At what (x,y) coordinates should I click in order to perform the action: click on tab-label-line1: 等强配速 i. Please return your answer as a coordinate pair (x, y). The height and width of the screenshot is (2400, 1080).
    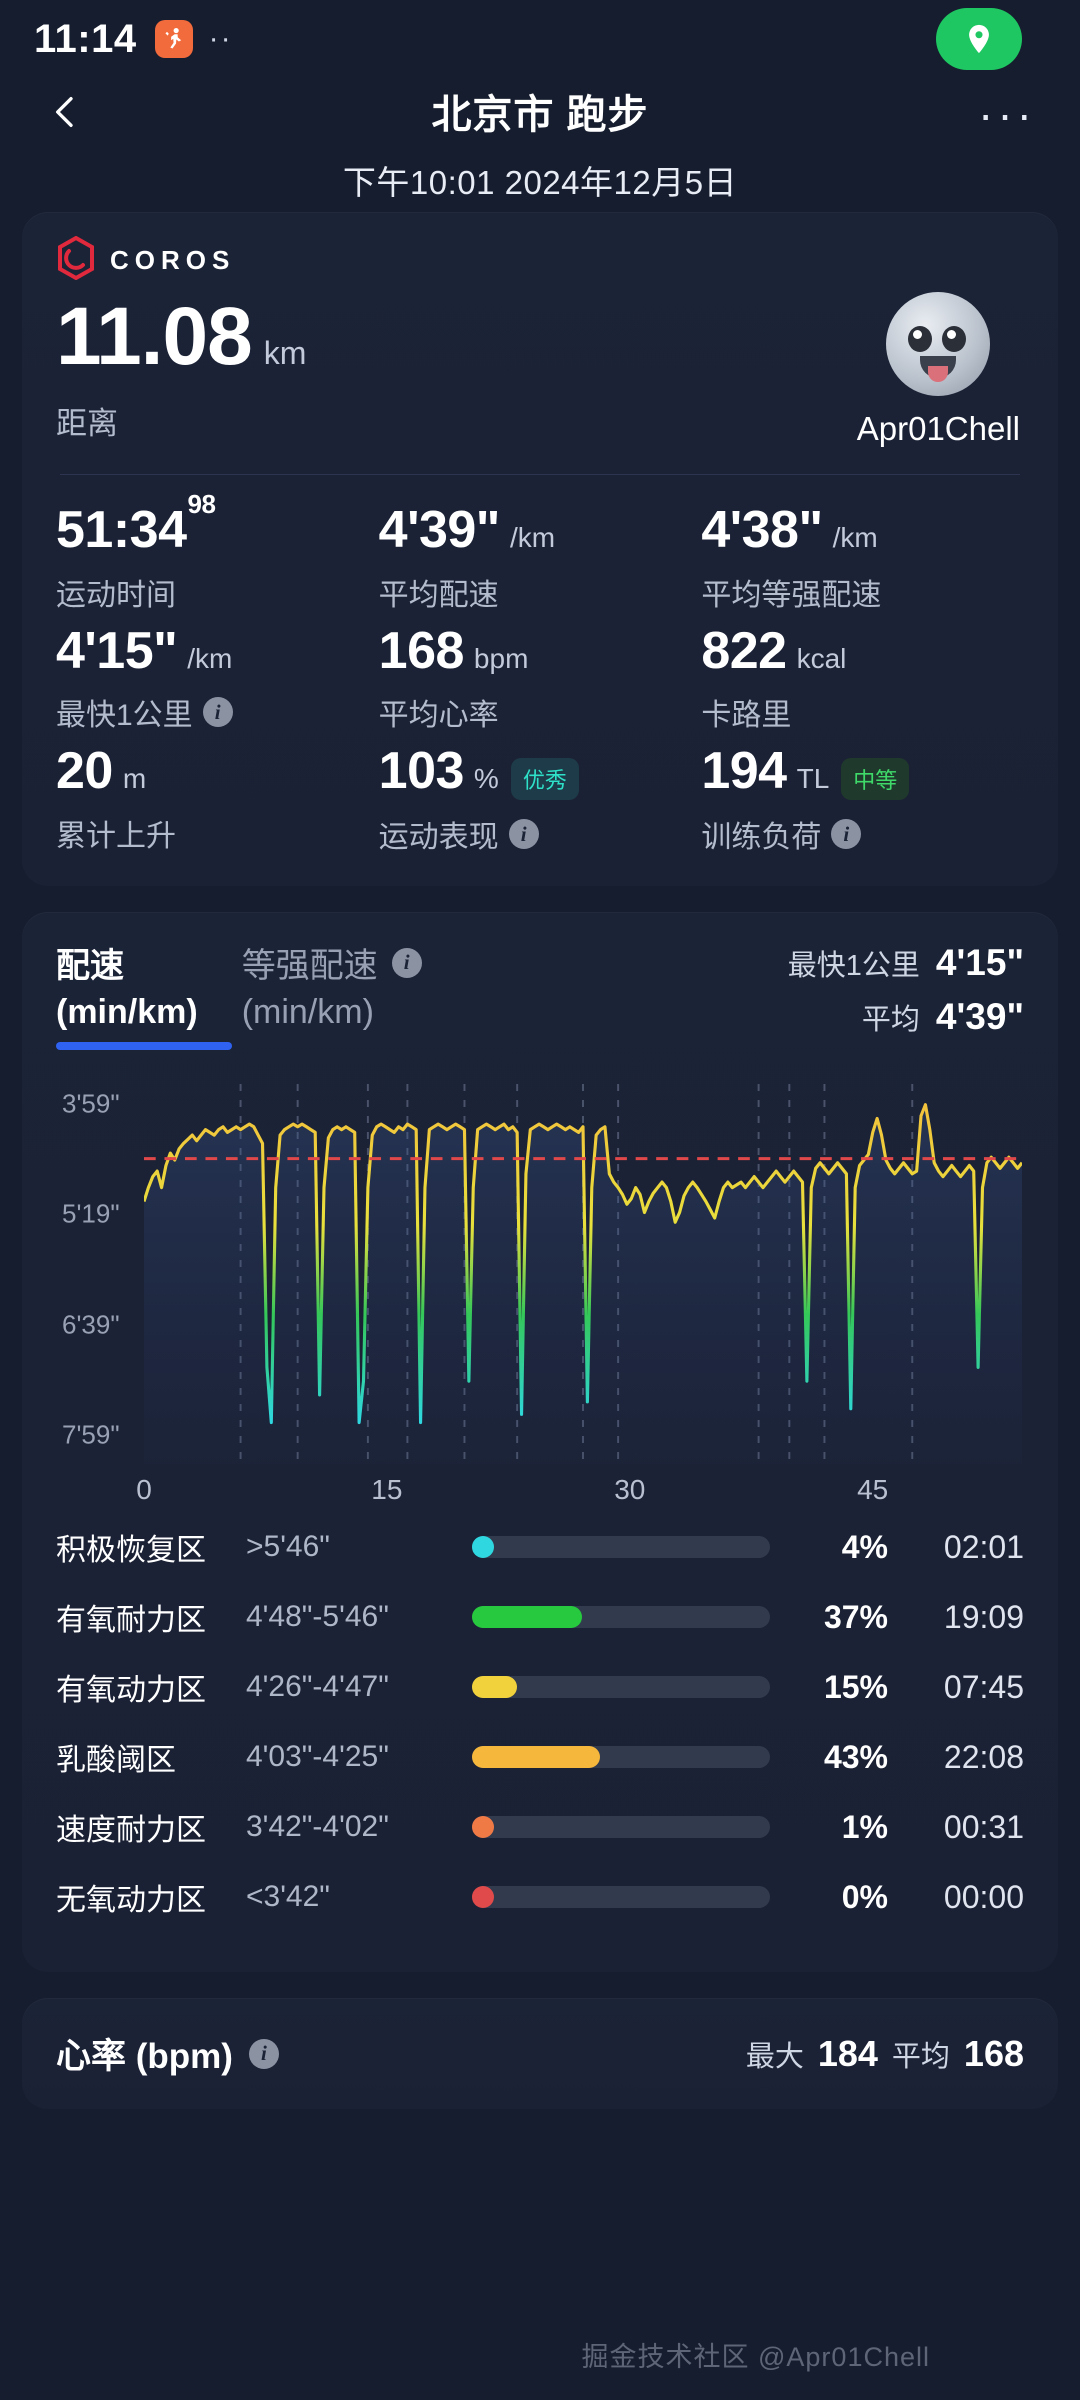
    Looking at the image, I should click on (332, 962).